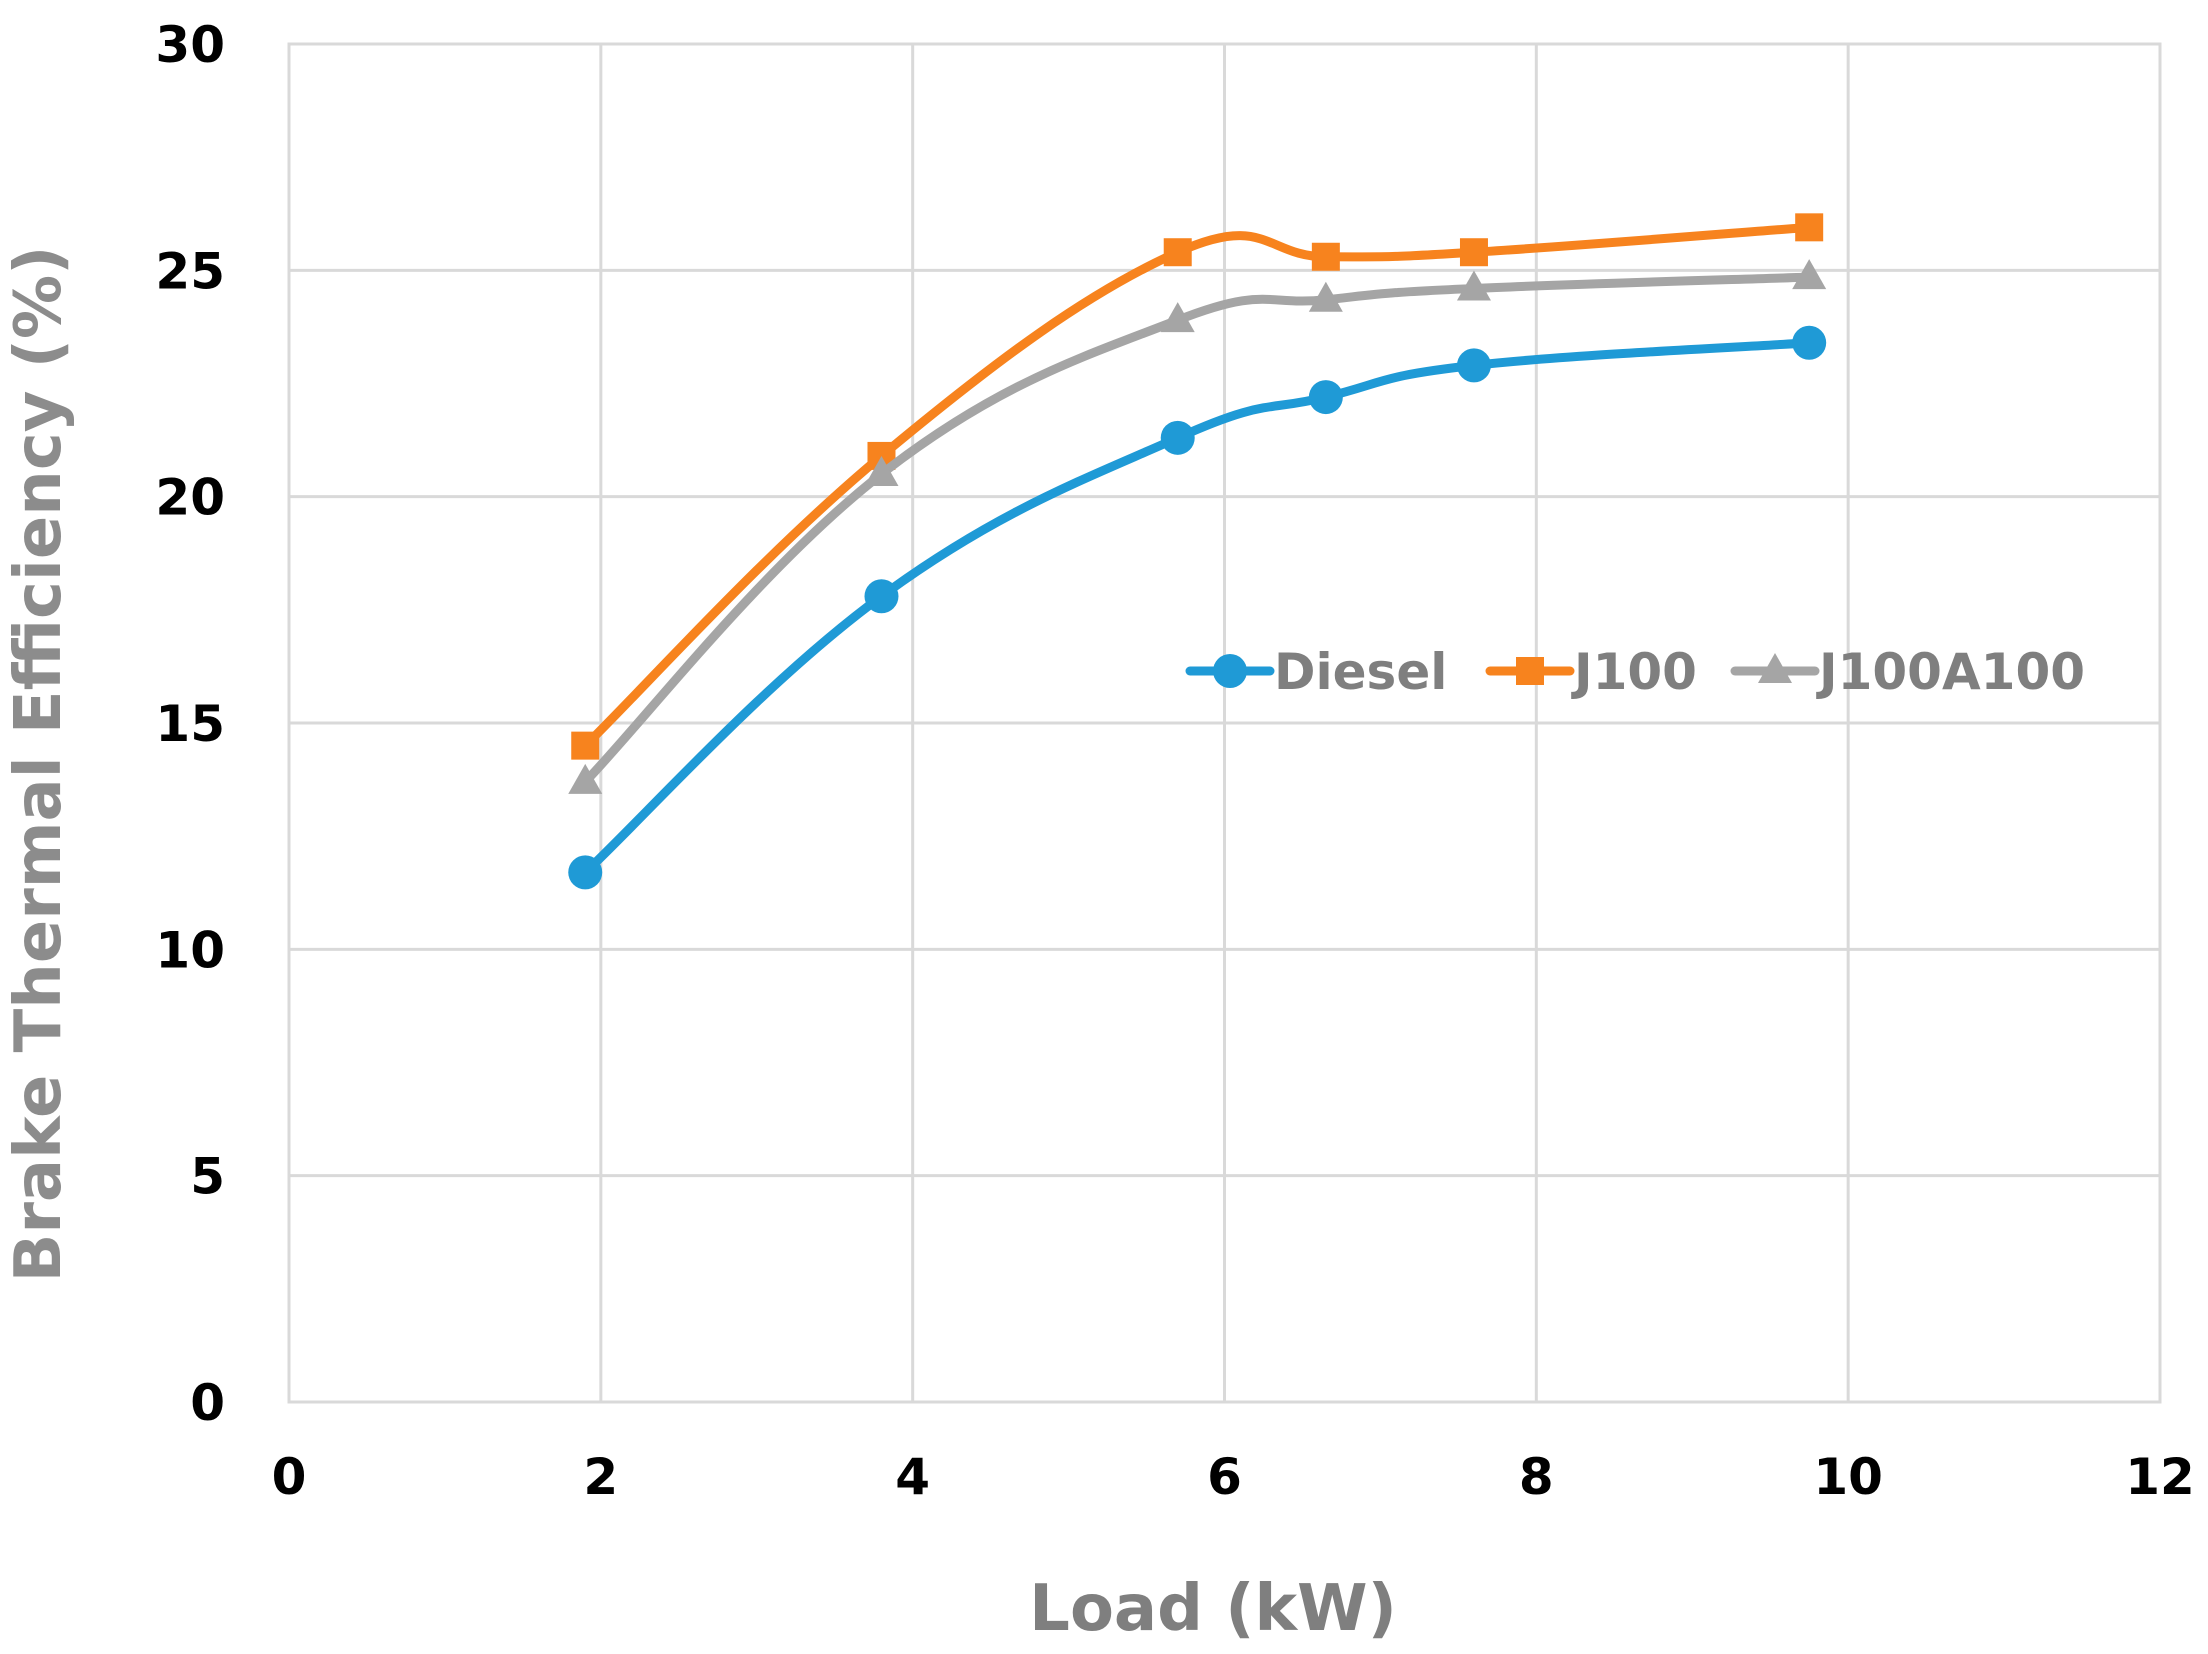 This screenshot has width=2208, height=1654. What do you see at coordinates (39, 764) in the screenshot?
I see `y-axis-title: Brake Thermal Efficiency (%)` at bounding box center [39, 764].